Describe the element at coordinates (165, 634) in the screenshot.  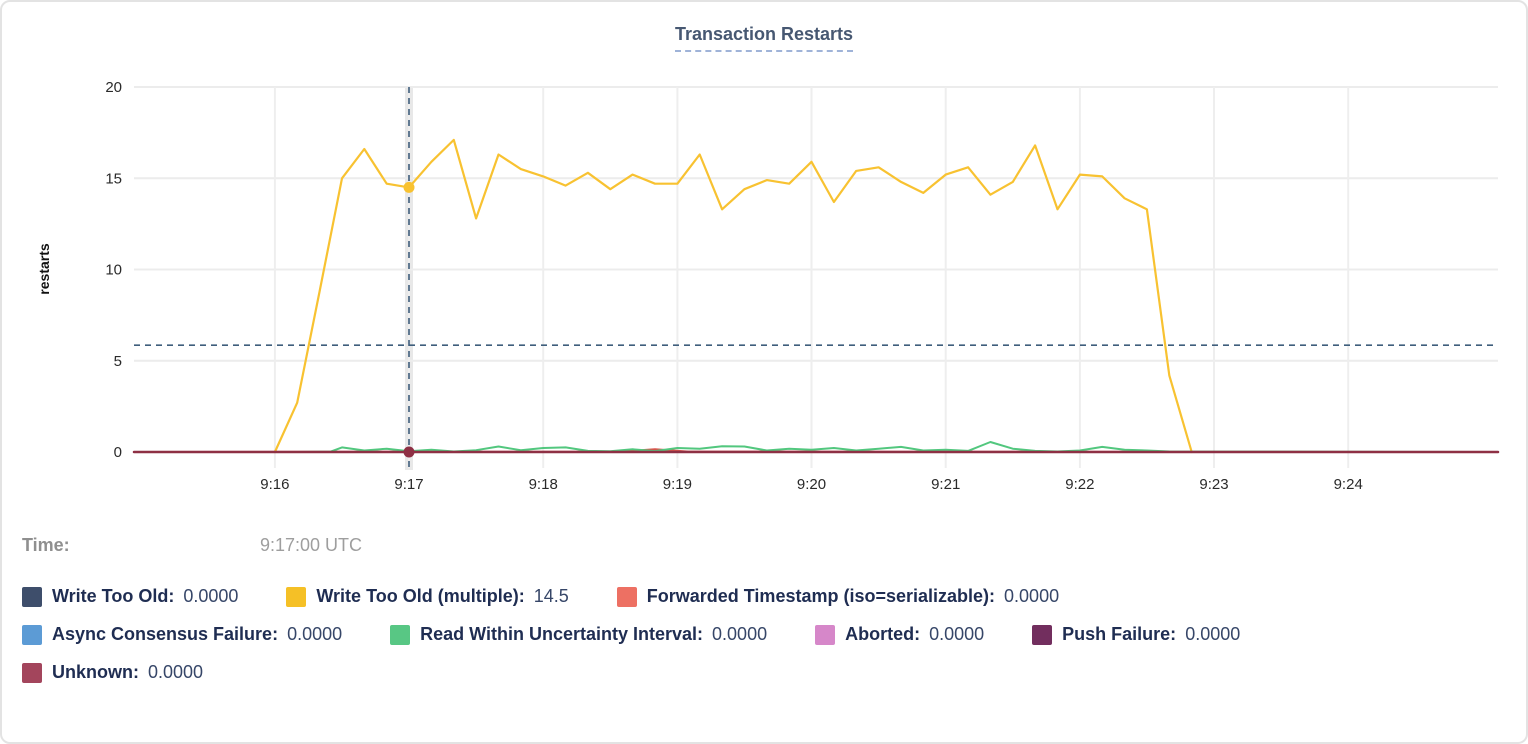
I see `legend-label: Async Consensus Failure:` at that location.